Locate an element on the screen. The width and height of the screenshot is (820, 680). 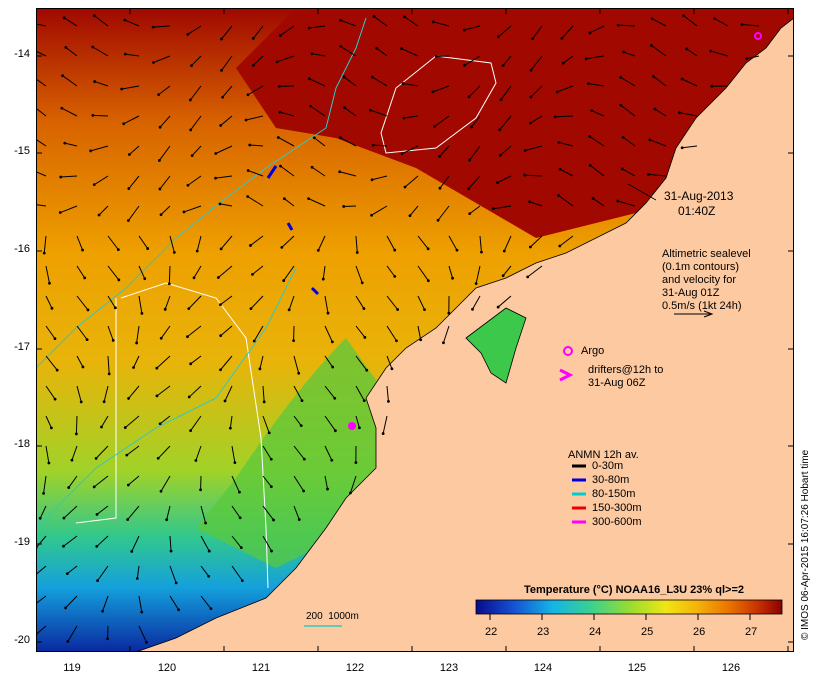
credit-text: © IMOS 06-Apr-2015 16:07:26 Hobart time is located at coordinates (805, 544).